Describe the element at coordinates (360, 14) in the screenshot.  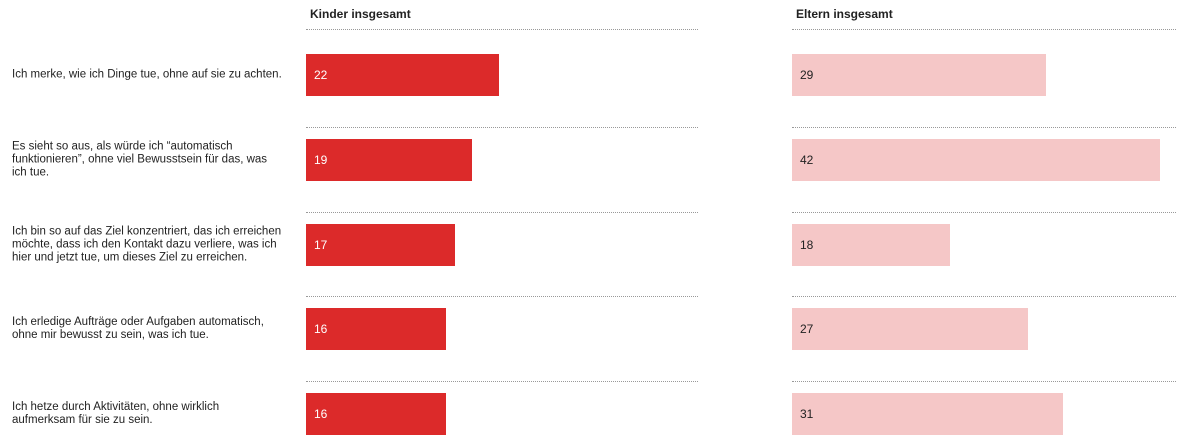
I see `panel-header: Kinder insgesamt` at that location.